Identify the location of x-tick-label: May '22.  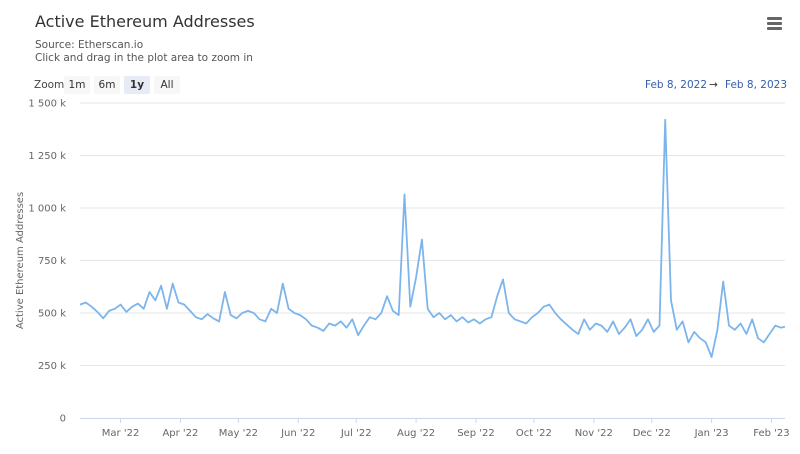
(238, 433).